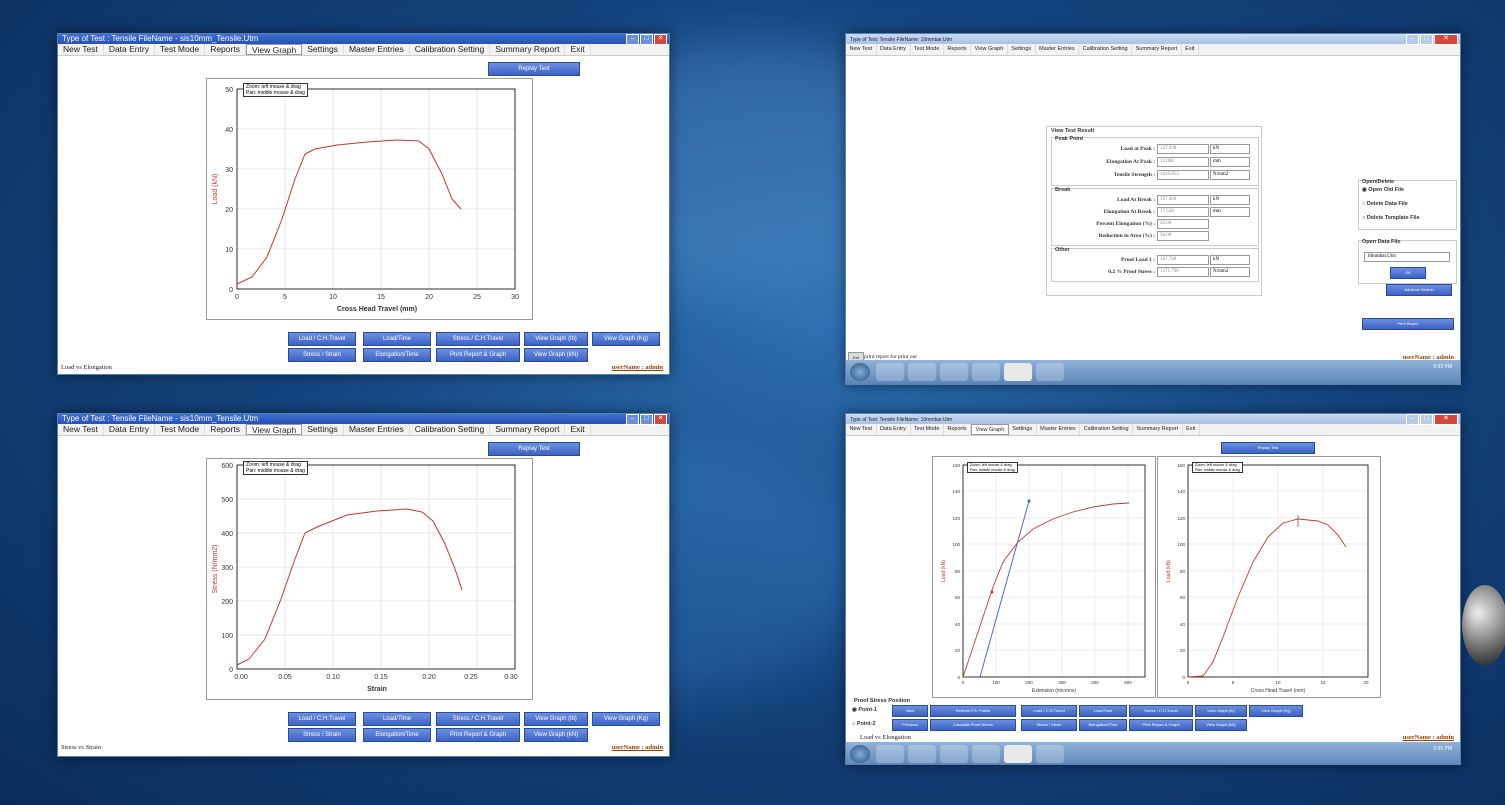 Image resolution: width=1505 pixels, height=805 pixels. I want to click on point-1-radio: ◉ Point-1, so click(864, 710).